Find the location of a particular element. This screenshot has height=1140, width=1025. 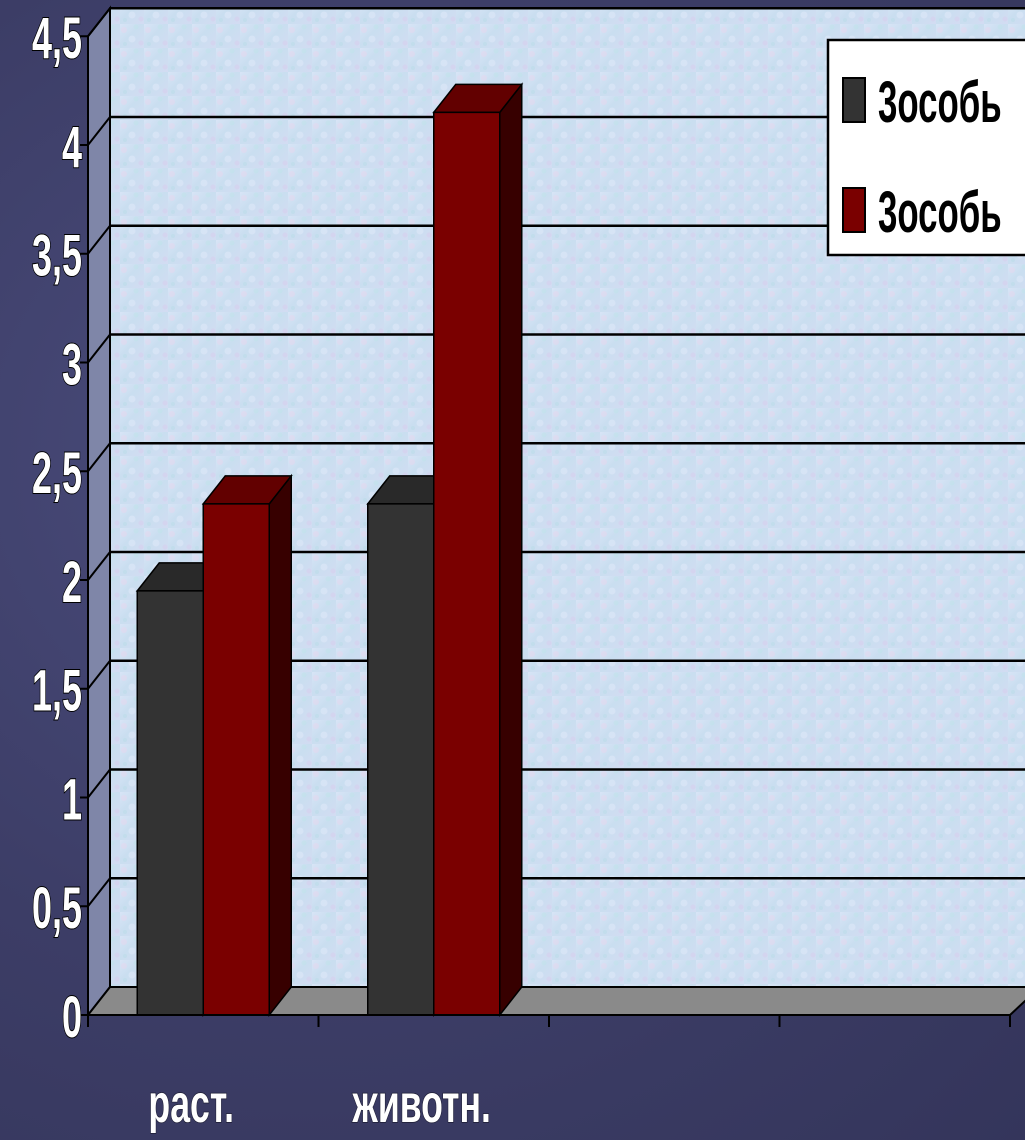

y-axis: 0 0,5 1 1,5 2 2,5 3 3,5 4 4,5 is located at coordinates (60, 528).